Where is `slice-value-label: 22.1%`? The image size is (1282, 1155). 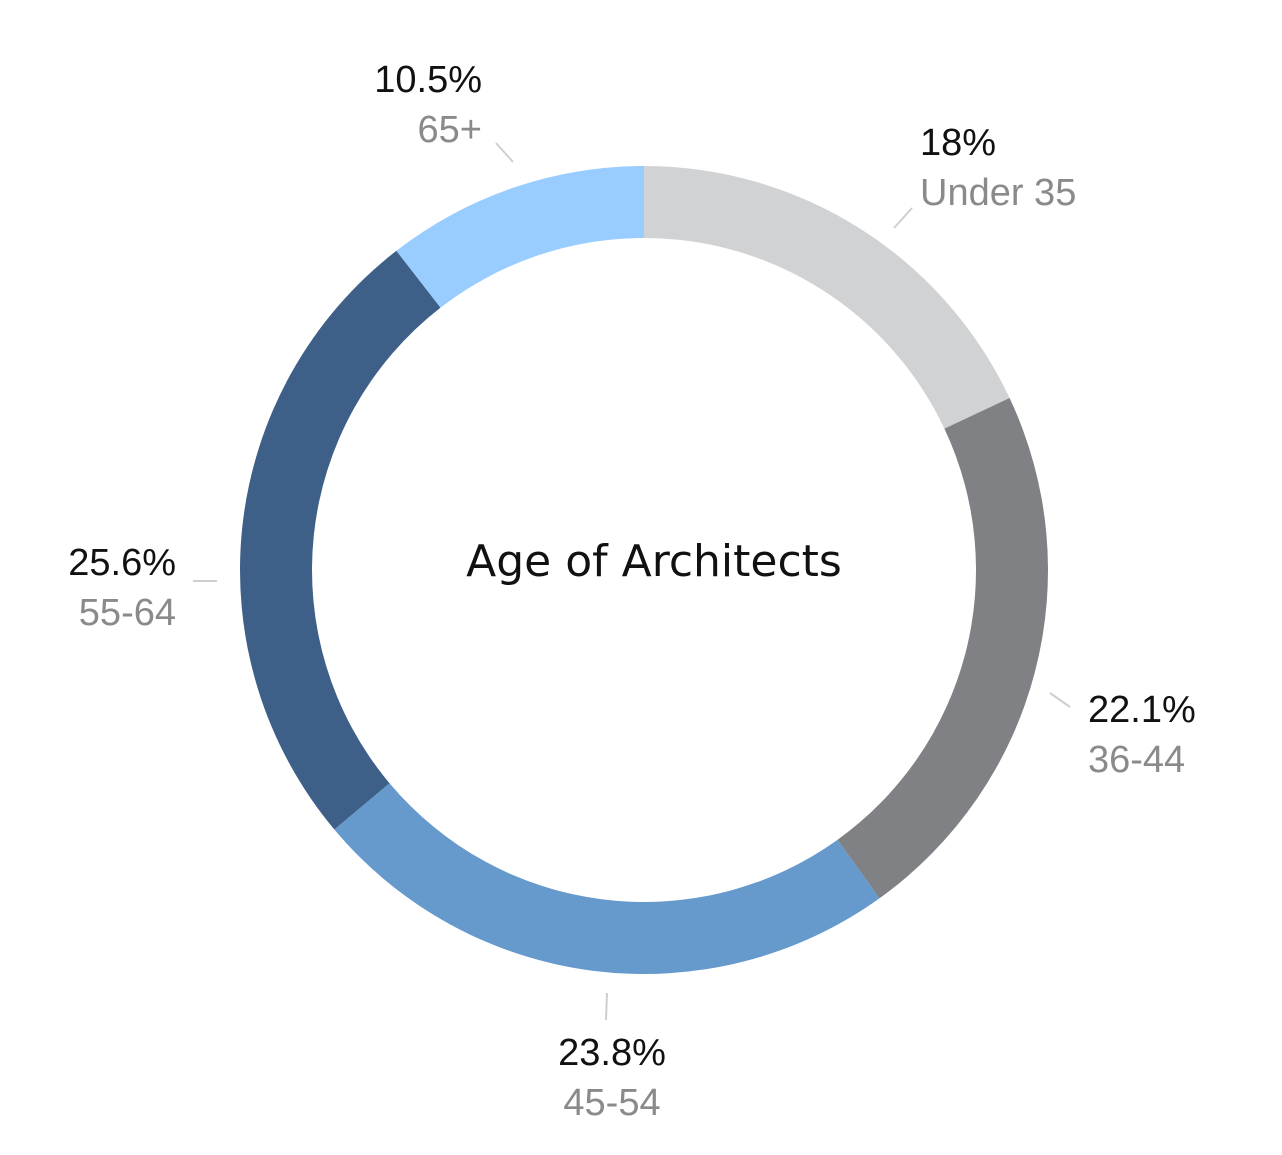
slice-value-label: 22.1% is located at coordinates (1142, 710).